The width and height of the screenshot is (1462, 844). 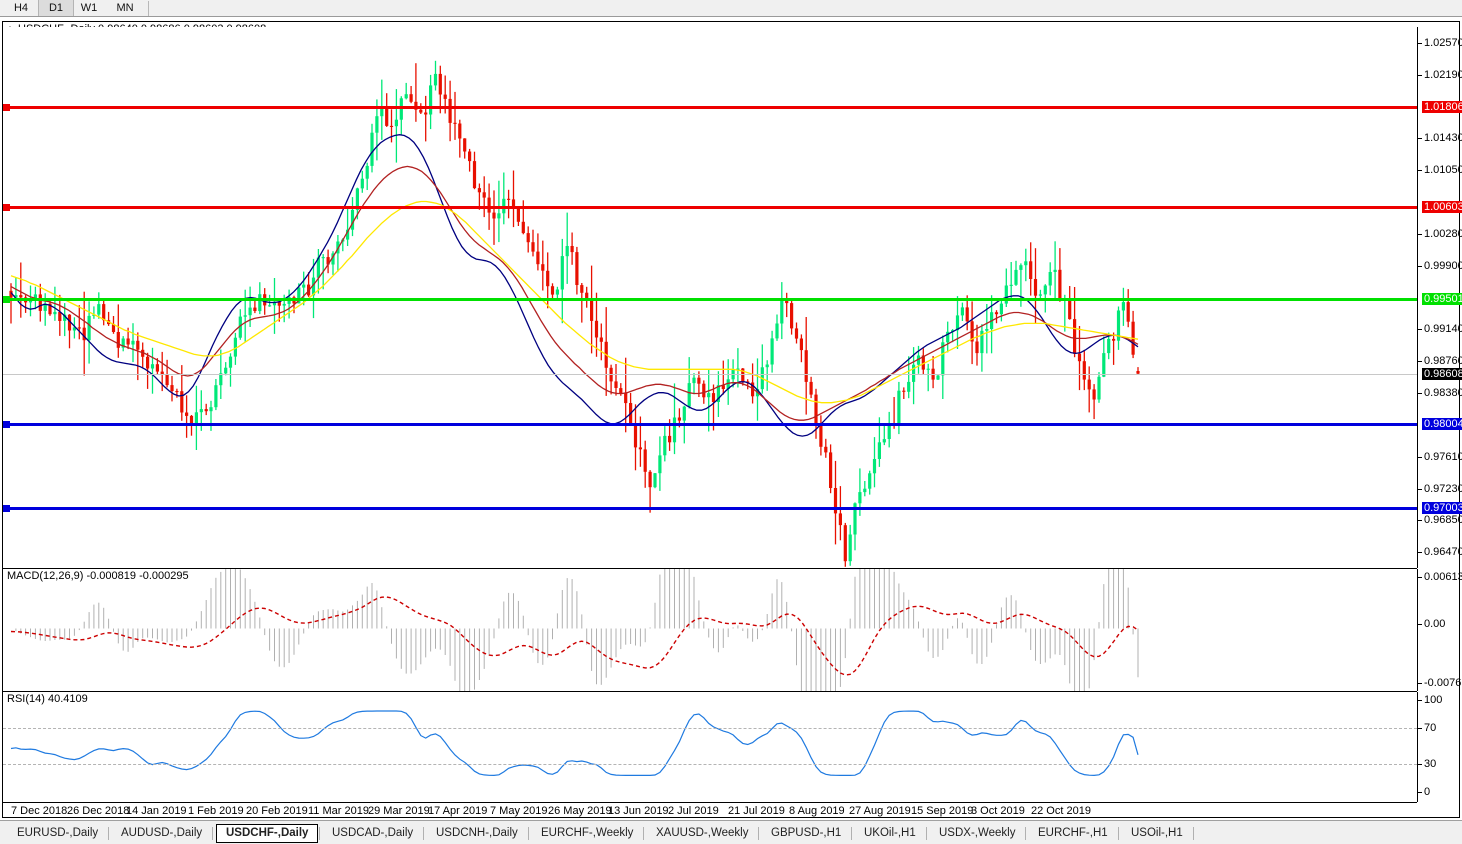 I want to click on price-tick-label: 0.99900, so click(x=1443, y=265).